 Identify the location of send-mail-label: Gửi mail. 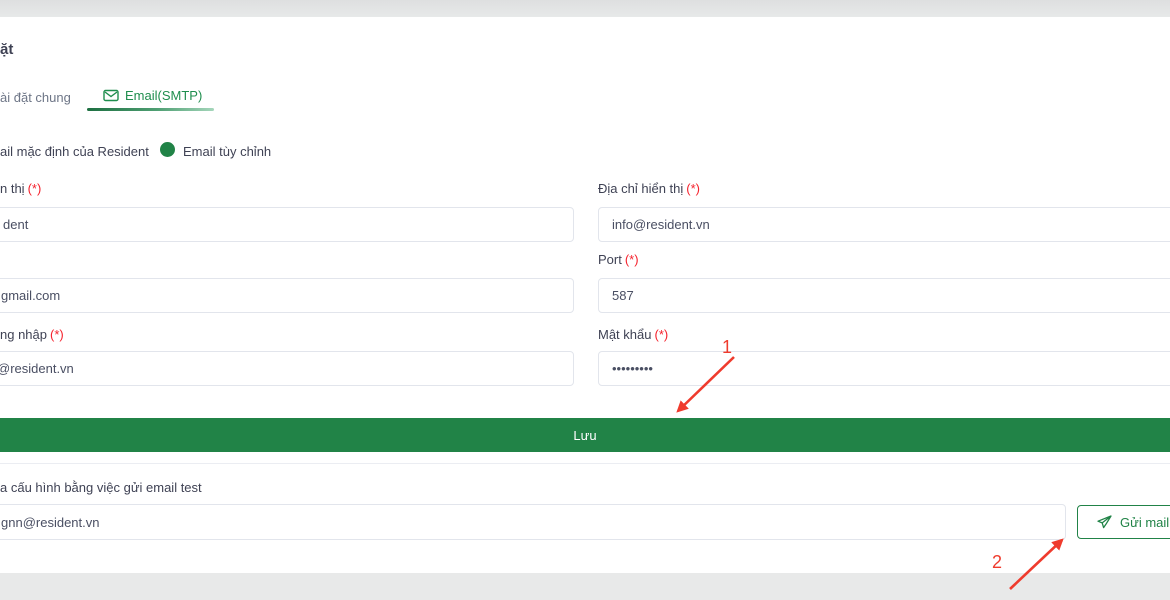
(1145, 522).